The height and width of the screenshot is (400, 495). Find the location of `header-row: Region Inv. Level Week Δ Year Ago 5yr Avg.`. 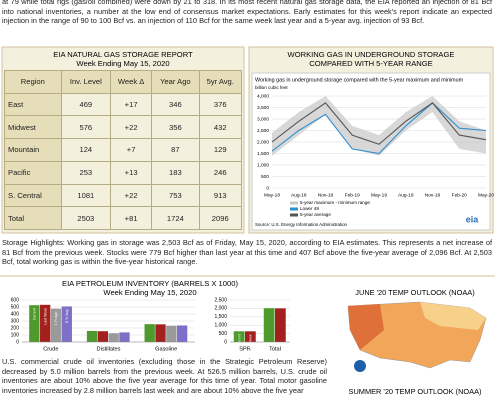

header-row: Region Inv. Level Week Δ Year Ago 5yr Avg. is located at coordinates (123, 82).